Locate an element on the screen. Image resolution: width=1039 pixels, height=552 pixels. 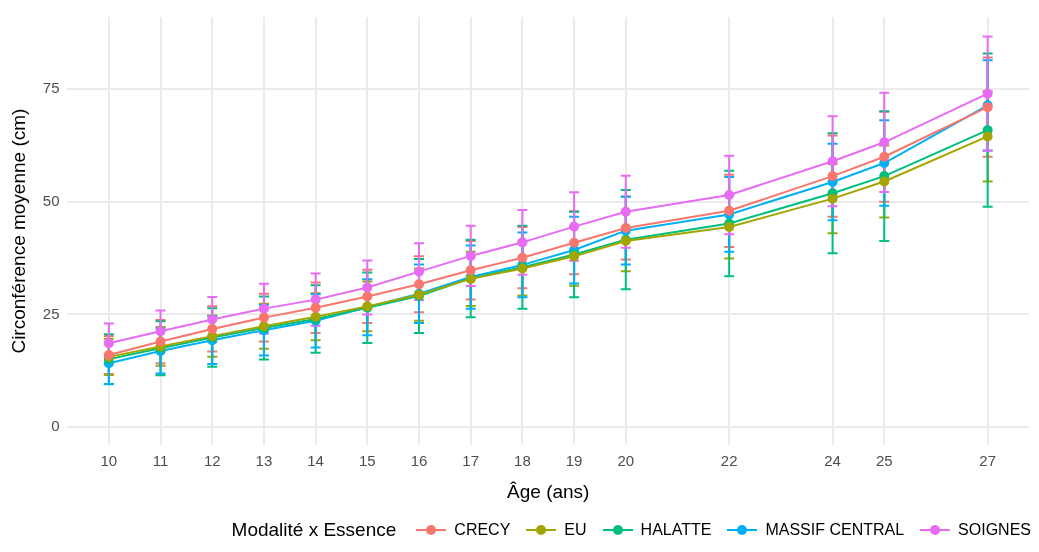
x-tick-label: 25 is located at coordinates (884, 461).